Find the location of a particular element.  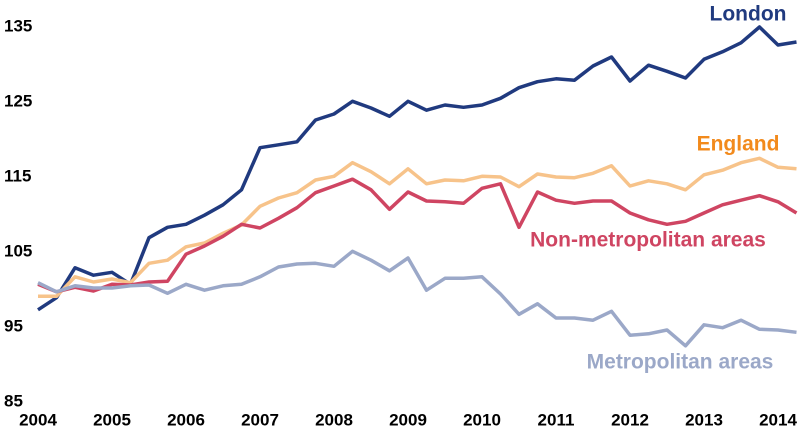

series-label: Non-metropolitan areas is located at coordinates (648, 240).